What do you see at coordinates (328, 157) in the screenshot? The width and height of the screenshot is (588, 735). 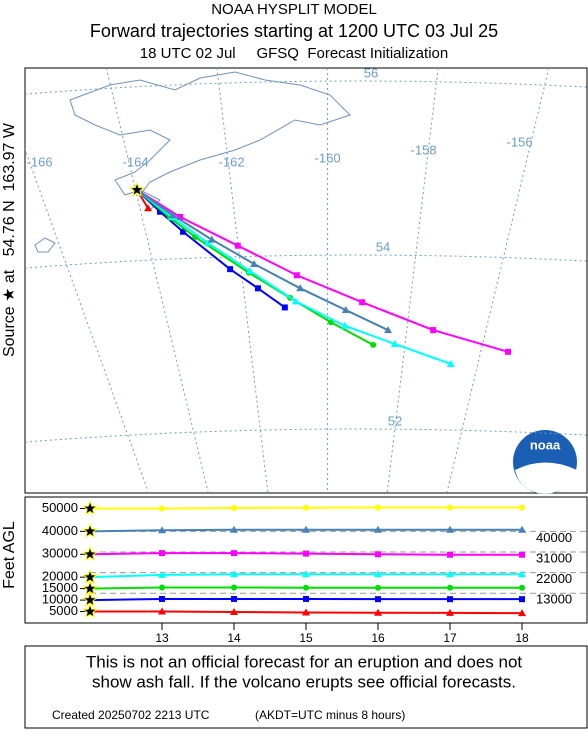 I see `lon-label: -160` at bounding box center [328, 157].